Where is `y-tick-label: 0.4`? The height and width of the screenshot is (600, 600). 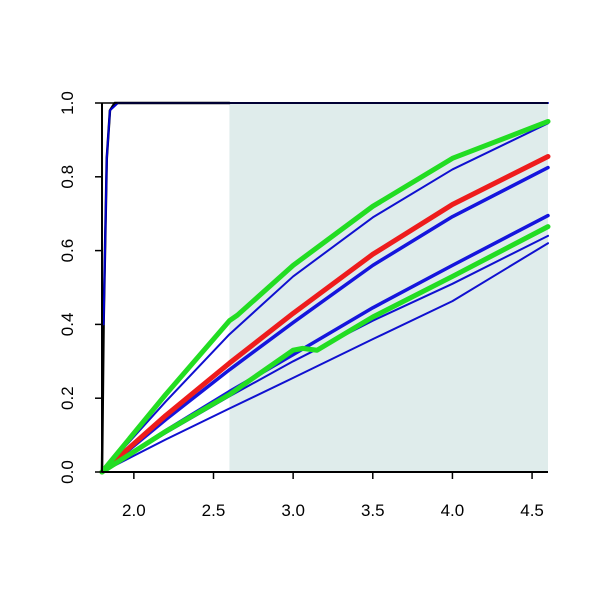 y-tick-label: 0.4 is located at coordinates (67, 325).